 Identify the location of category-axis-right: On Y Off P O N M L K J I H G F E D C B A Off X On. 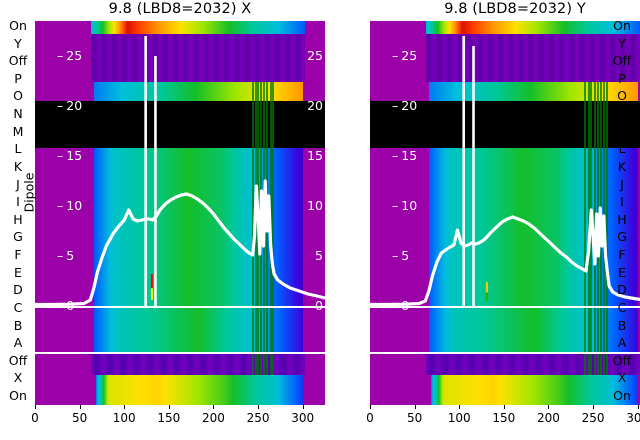
(622, 211).